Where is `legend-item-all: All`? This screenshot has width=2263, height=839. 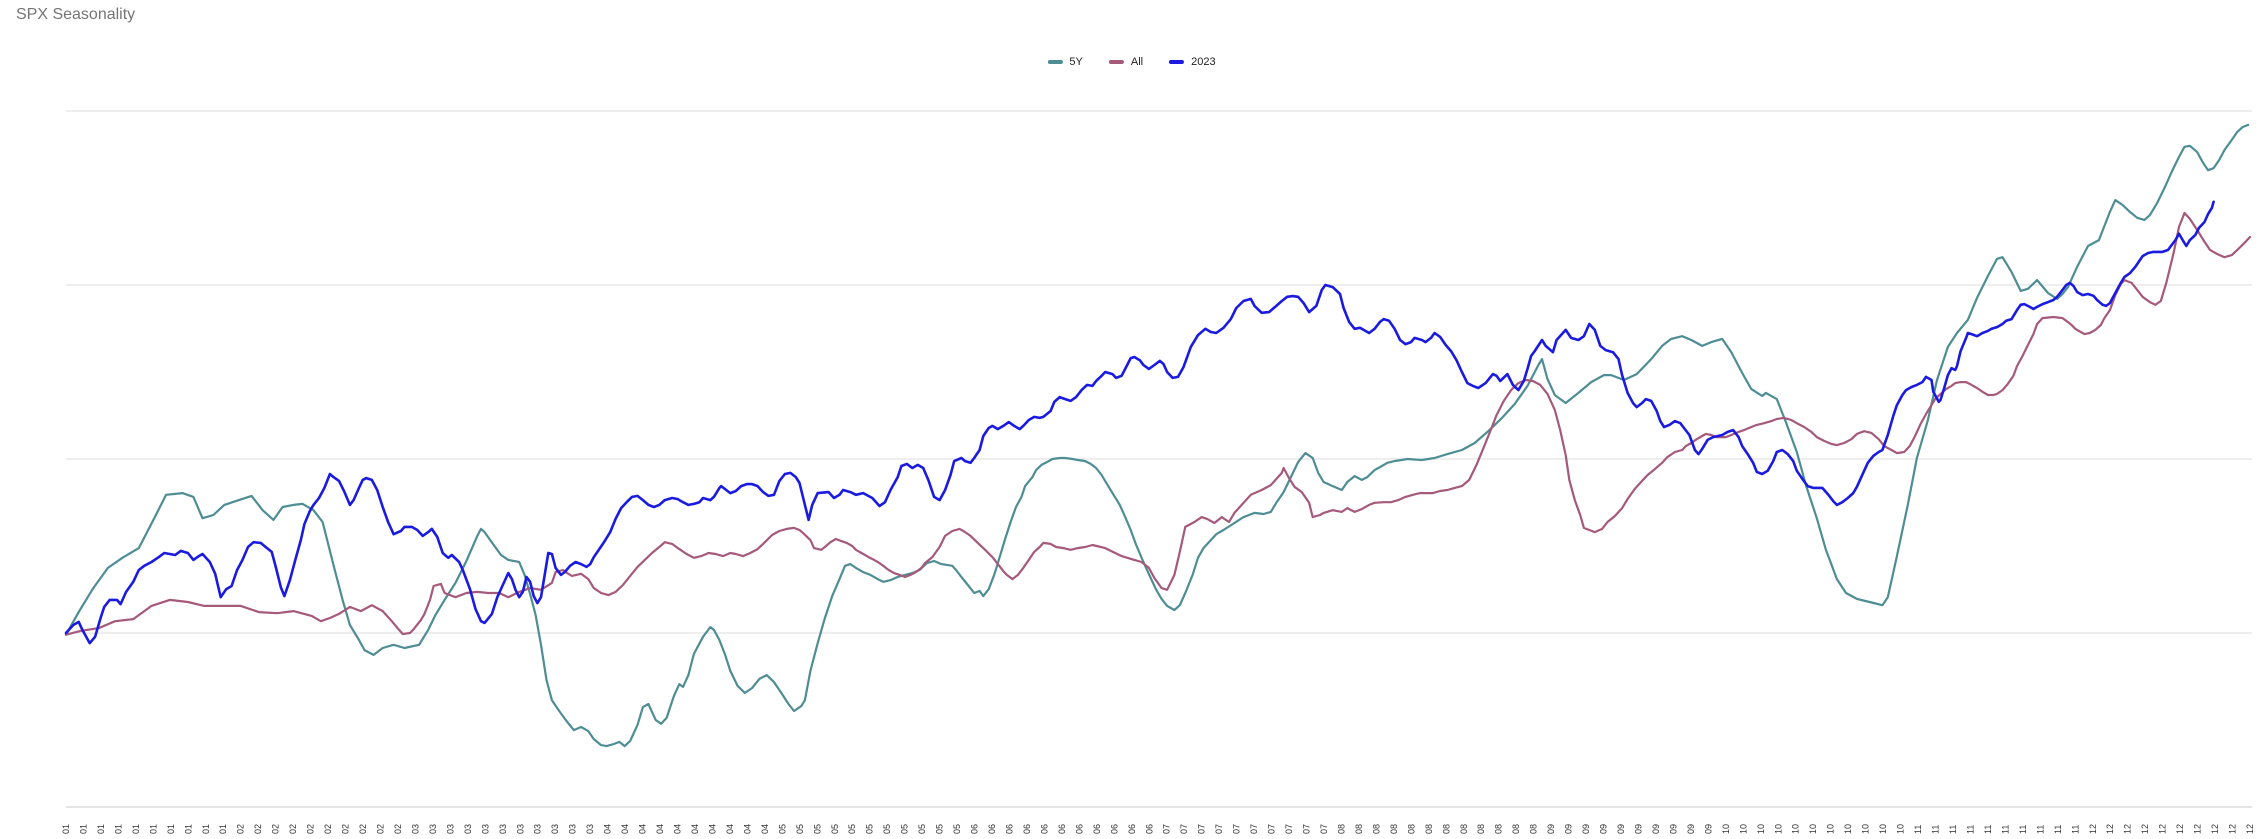
legend-item-all: All is located at coordinates (1126, 62).